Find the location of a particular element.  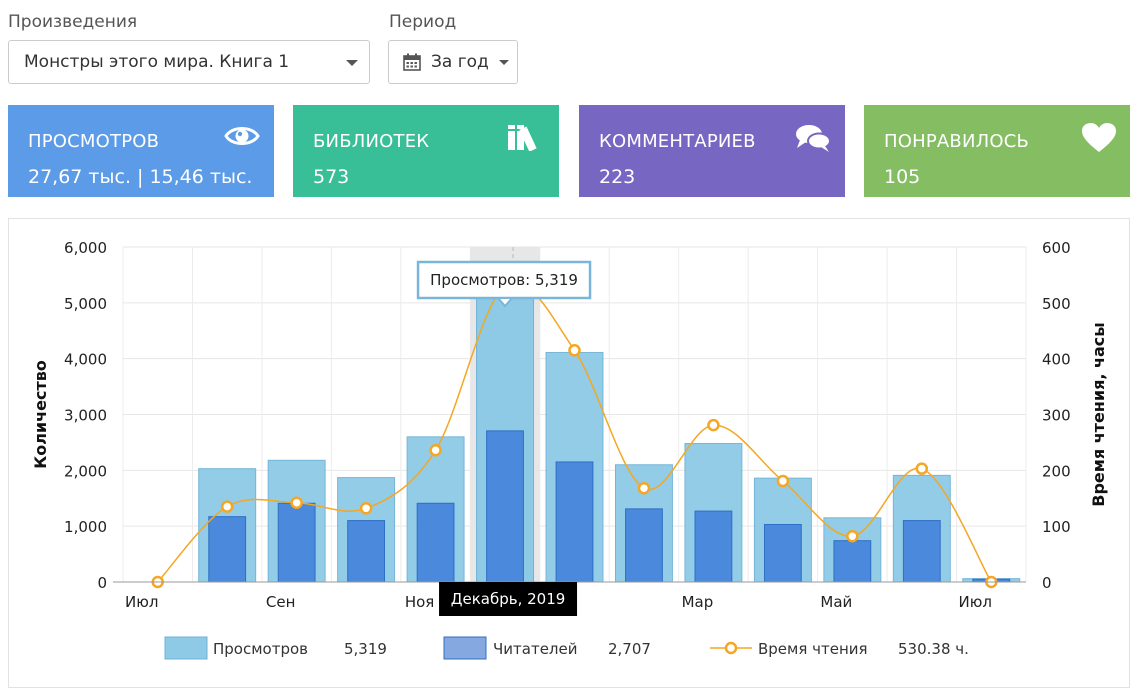

legend-time-label: Время чтения is located at coordinates (813, 649).